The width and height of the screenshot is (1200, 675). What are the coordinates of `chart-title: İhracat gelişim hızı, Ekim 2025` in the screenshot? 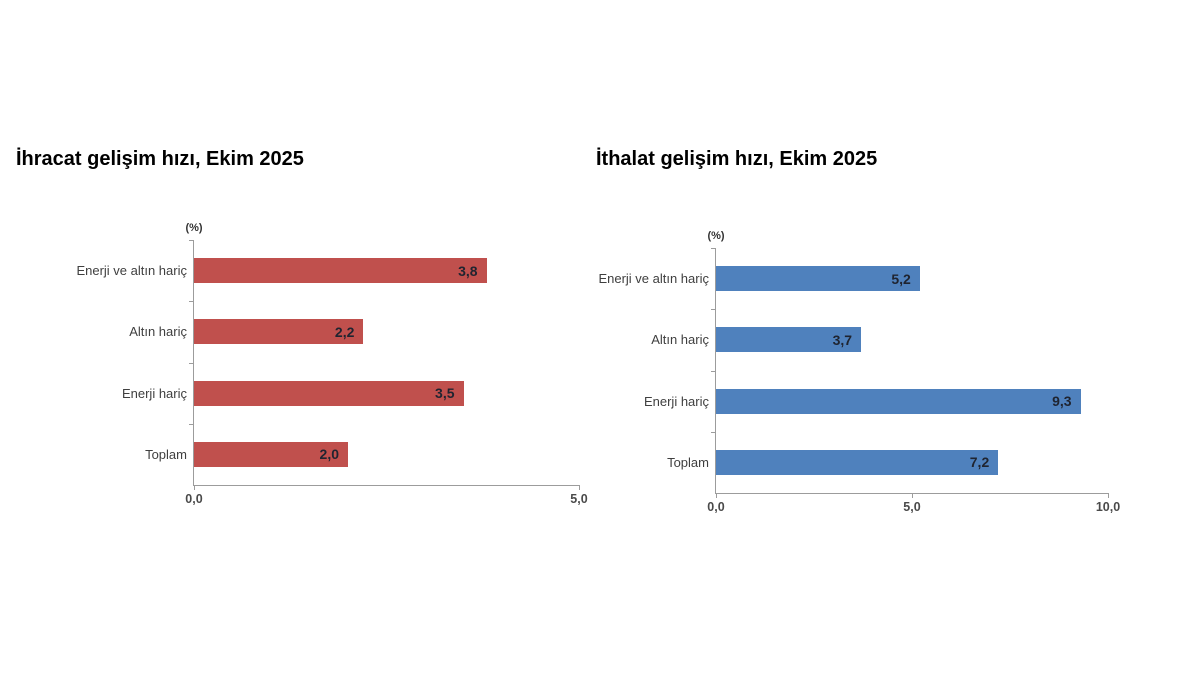 It's located at (160, 159).